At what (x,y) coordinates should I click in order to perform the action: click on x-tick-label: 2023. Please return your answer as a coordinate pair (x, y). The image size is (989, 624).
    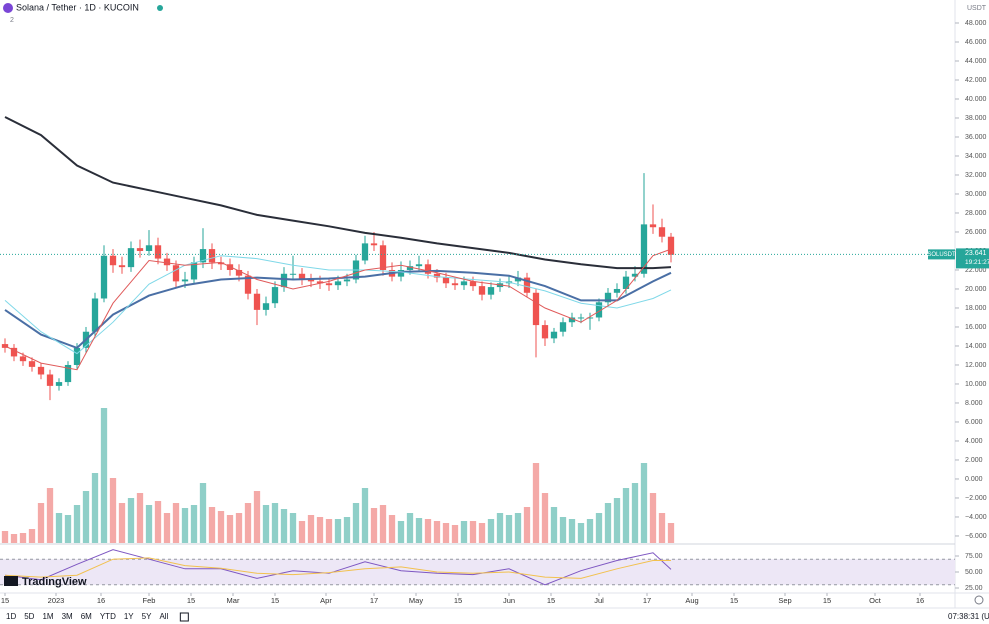
    Looking at the image, I should click on (56, 600).